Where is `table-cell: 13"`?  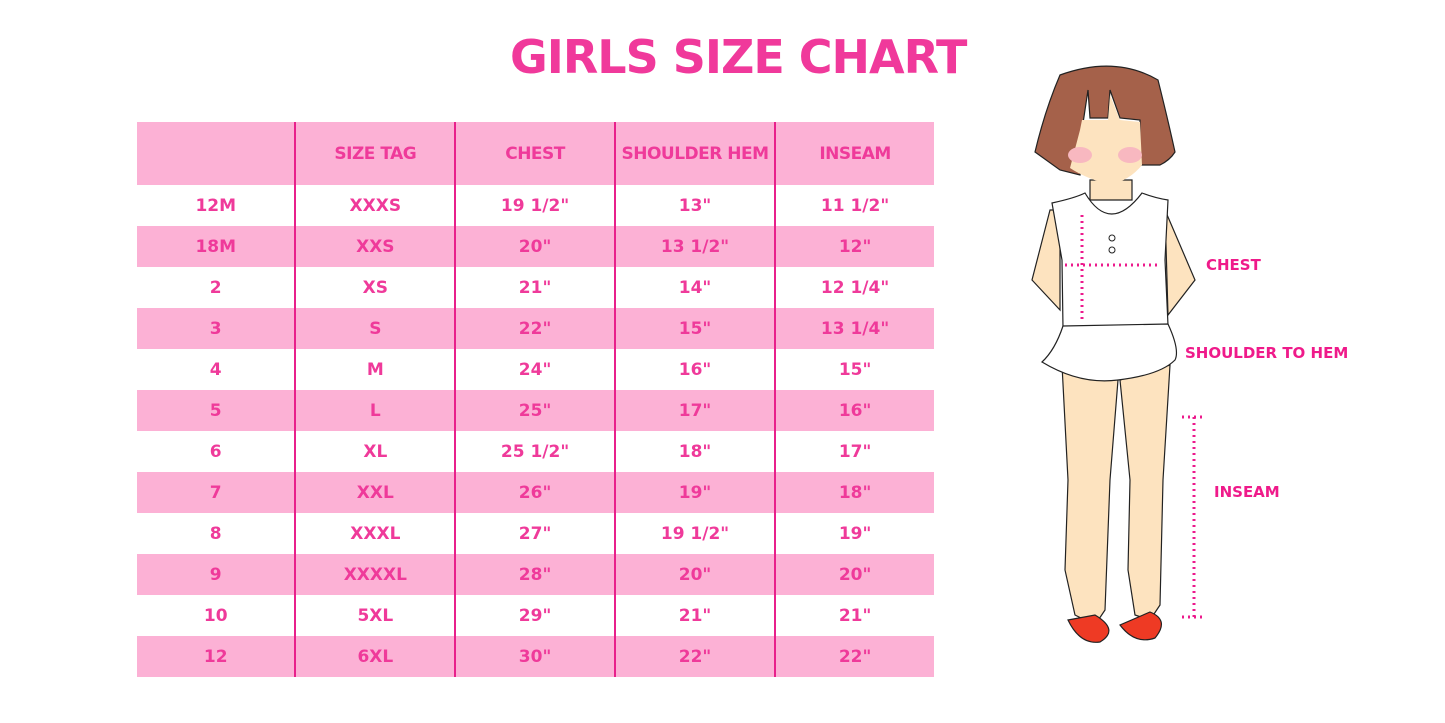 table-cell: 13" is located at coordinates (694, 205).